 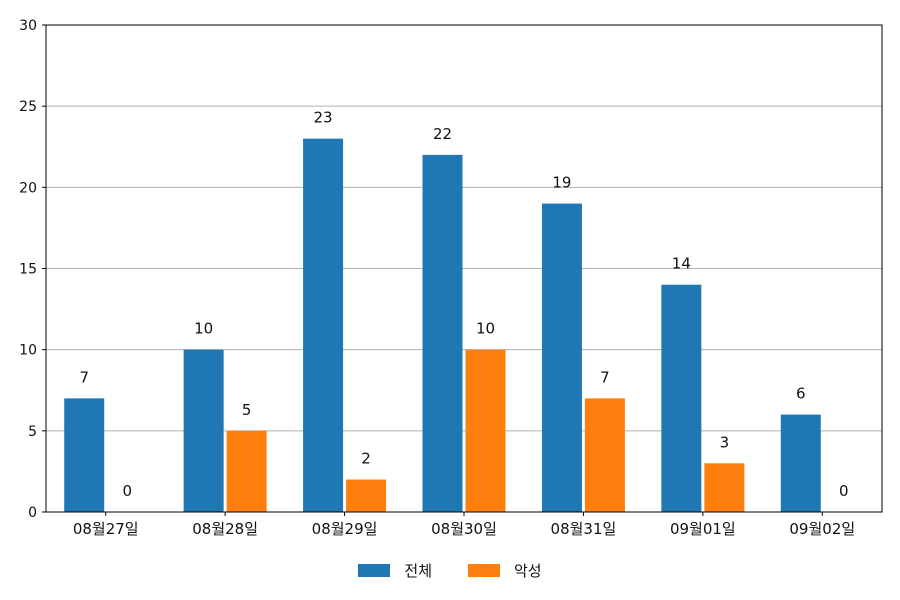 What do you see at coordinates (450, 570) in the screenshot?
I see `legend: 전체 악성` at bounding box center [450, 570].